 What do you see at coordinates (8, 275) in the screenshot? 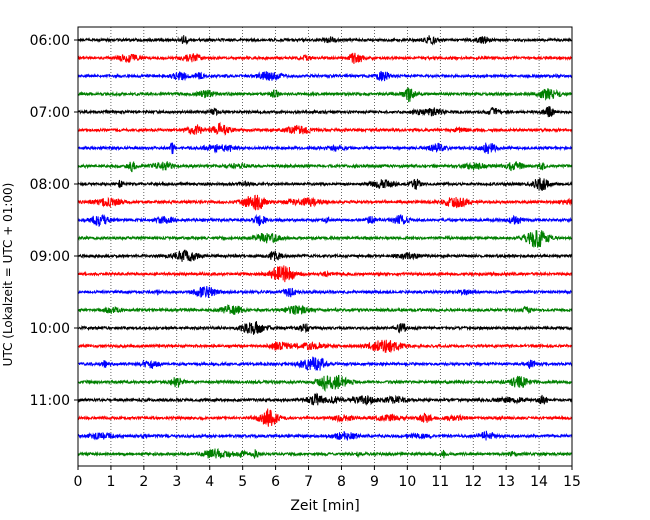
I see `y-axis-label: UTC (Lokalzeit = UTC + 01:00)` at bounding box center [8, 275].